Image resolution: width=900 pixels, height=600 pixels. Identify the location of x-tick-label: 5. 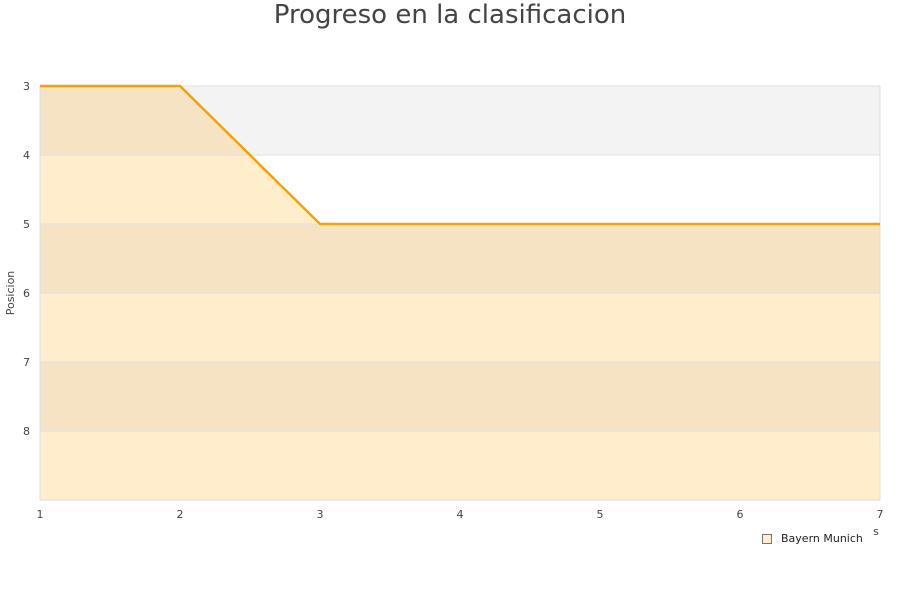
(600, 514).